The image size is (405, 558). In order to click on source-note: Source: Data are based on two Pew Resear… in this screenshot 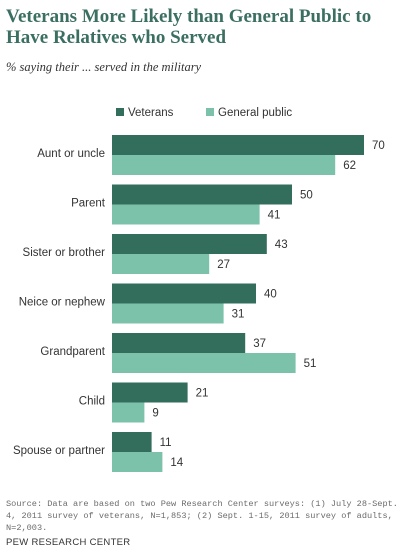, I will do `click(202, 516)`.